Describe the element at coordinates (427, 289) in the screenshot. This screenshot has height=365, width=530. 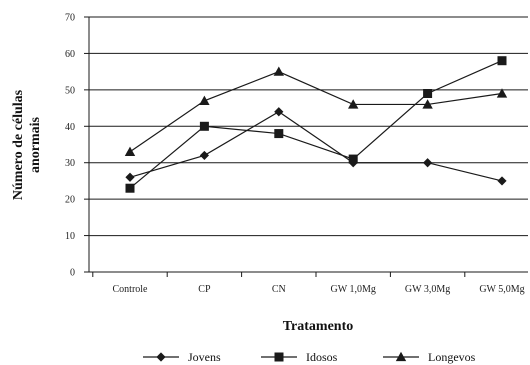
I see `x-tick-label: GW 3,0Mg` at that location.